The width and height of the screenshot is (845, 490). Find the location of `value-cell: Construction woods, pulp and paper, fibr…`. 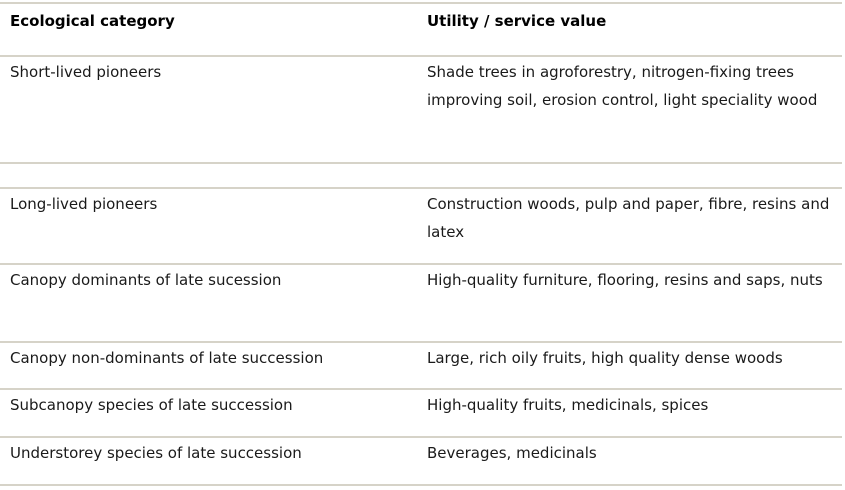

value-cell: Construction woods, pulp and paper, fibr… is located at coordinates (628, 218).